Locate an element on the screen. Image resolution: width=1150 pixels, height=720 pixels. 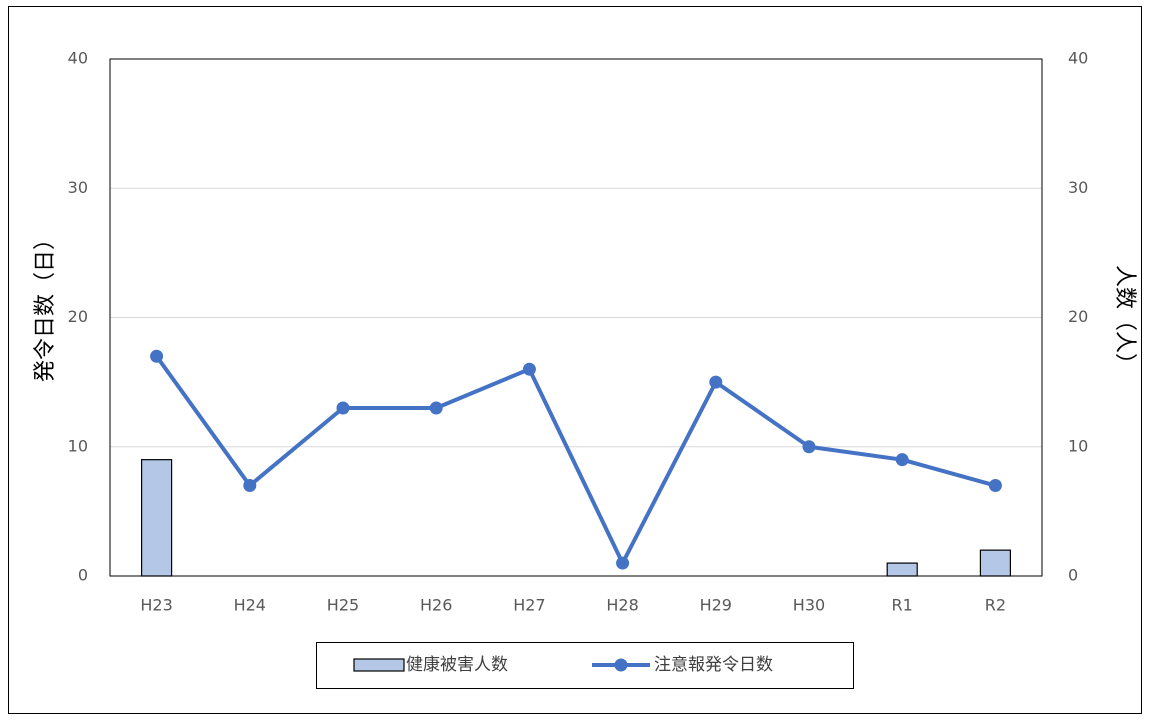
legend-box is located at coordinates (585, 665).